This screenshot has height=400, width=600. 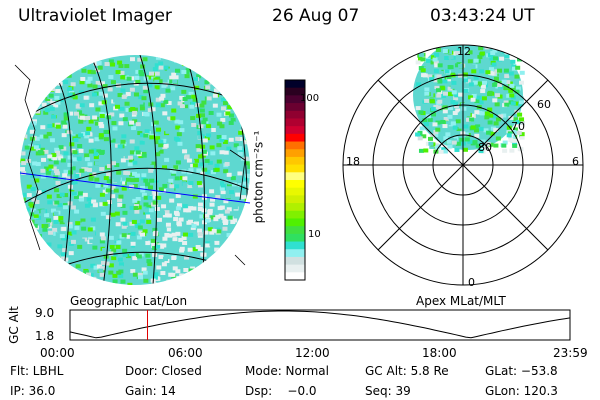 I want to click on time-label: 03:43:24 UT, so click(x=482, y=16).